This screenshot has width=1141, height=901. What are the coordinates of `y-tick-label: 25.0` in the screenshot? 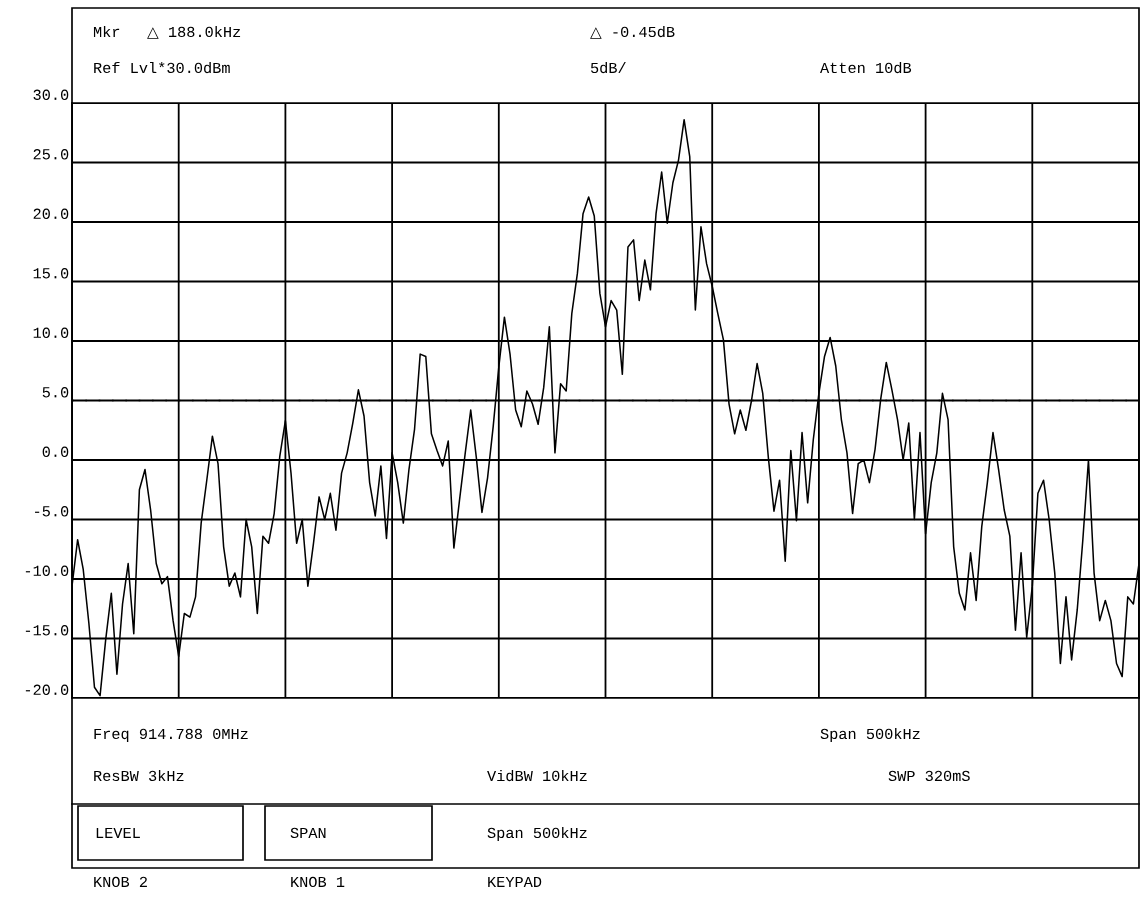 It's located at (51, 154).